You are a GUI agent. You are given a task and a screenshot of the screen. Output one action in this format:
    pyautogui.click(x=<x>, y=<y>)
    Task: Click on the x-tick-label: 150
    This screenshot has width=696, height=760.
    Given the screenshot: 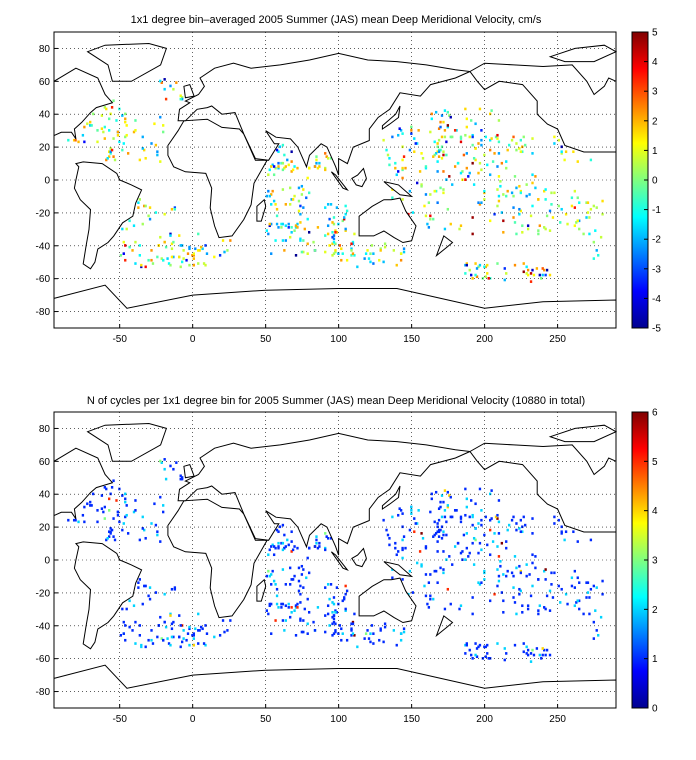 What is the action you would take?
    pyautogui.click(x=411, y=719)
    